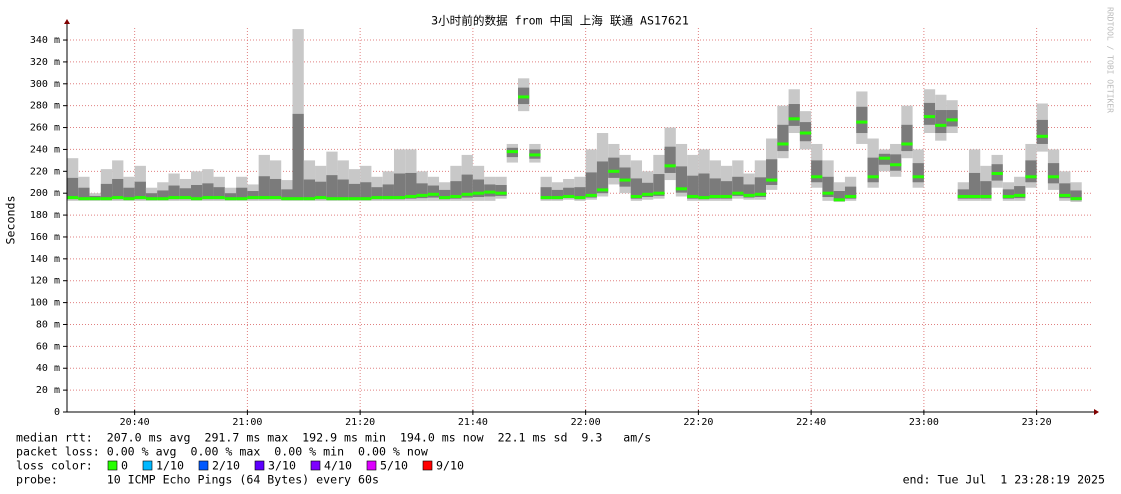 This screenshot has height=494, width=1121. What do you see at coordinates (67, 21) in the screenshot?
I see `y-axis-arrow` at bounding box center [67, 21].